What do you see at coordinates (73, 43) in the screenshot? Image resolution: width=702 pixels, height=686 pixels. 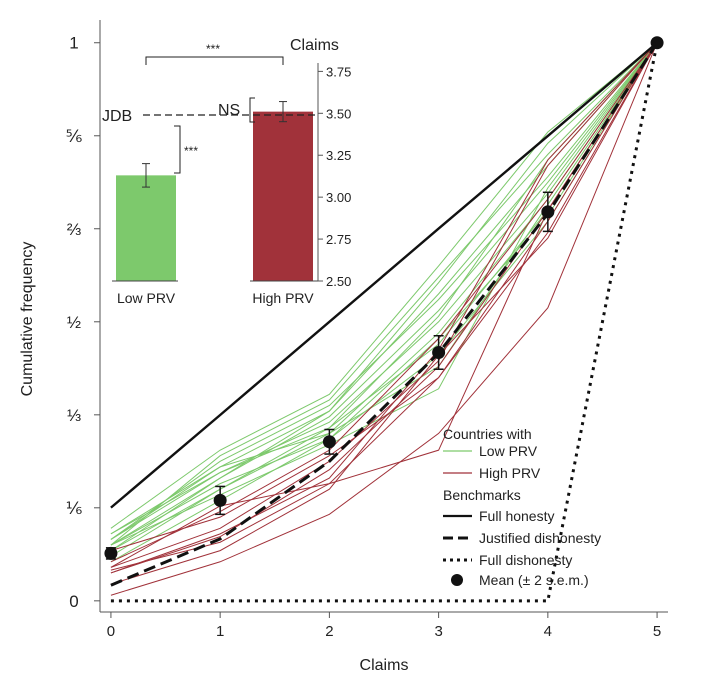 I see `y-tick-label-6: 1` at bounding box center [73, 43].